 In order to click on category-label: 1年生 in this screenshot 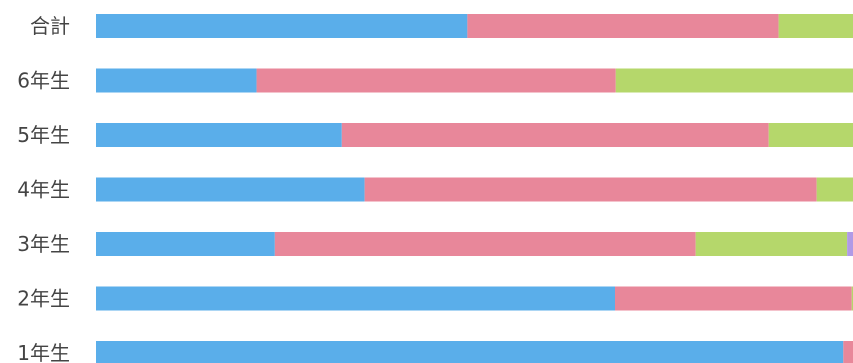, I will do `click(43, 352)`.